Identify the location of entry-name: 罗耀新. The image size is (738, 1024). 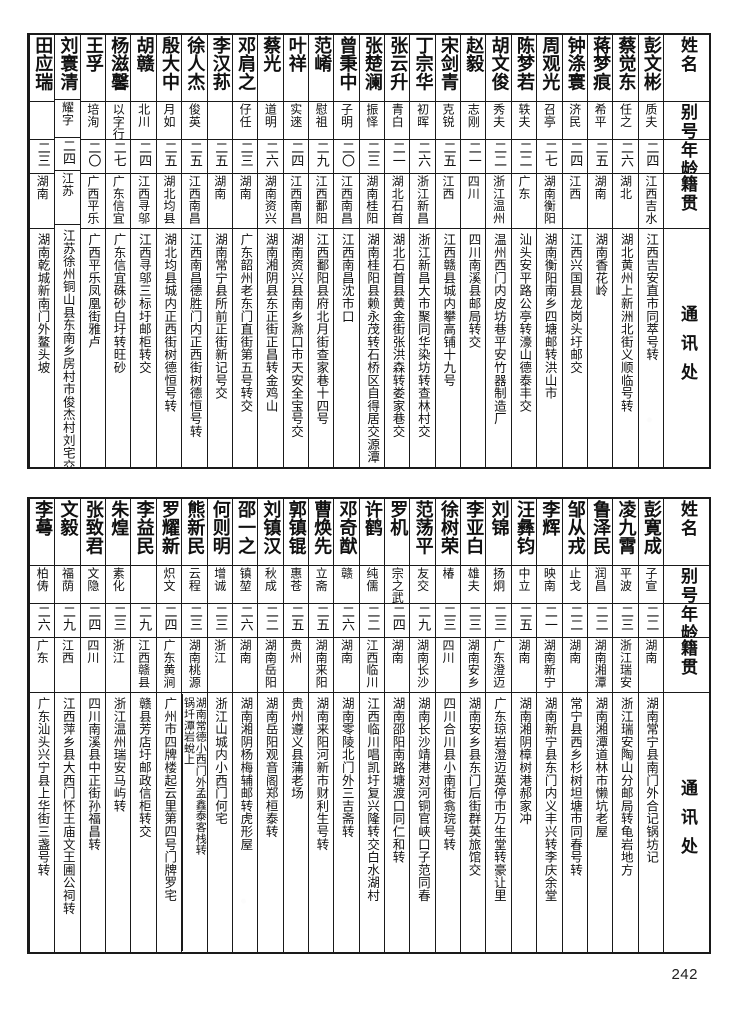
(169, 527).